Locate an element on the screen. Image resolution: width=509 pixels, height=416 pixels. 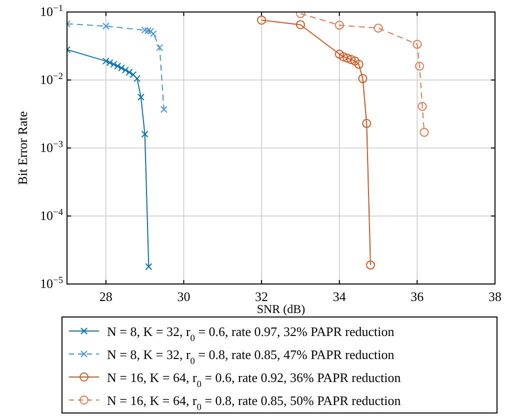
legend-label: N = 16, K = 64, r$_{0}$ = 0.8, rate 0.85, 50% PAPR reduction is located at coordinates (254, 403).